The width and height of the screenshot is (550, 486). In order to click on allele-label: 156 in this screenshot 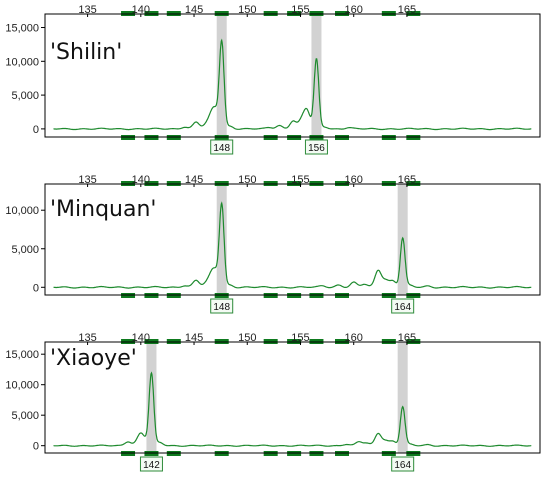, I will do `click(316, 148)`.